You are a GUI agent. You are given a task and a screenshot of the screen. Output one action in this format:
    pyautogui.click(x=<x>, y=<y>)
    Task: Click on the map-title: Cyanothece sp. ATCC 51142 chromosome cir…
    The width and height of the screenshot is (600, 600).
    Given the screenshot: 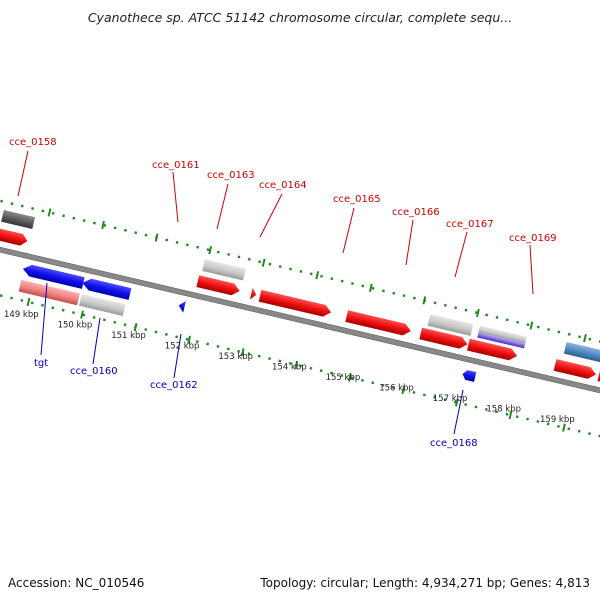 What is the action you would take?
    pyautogui.click(x=300, y=17)
    